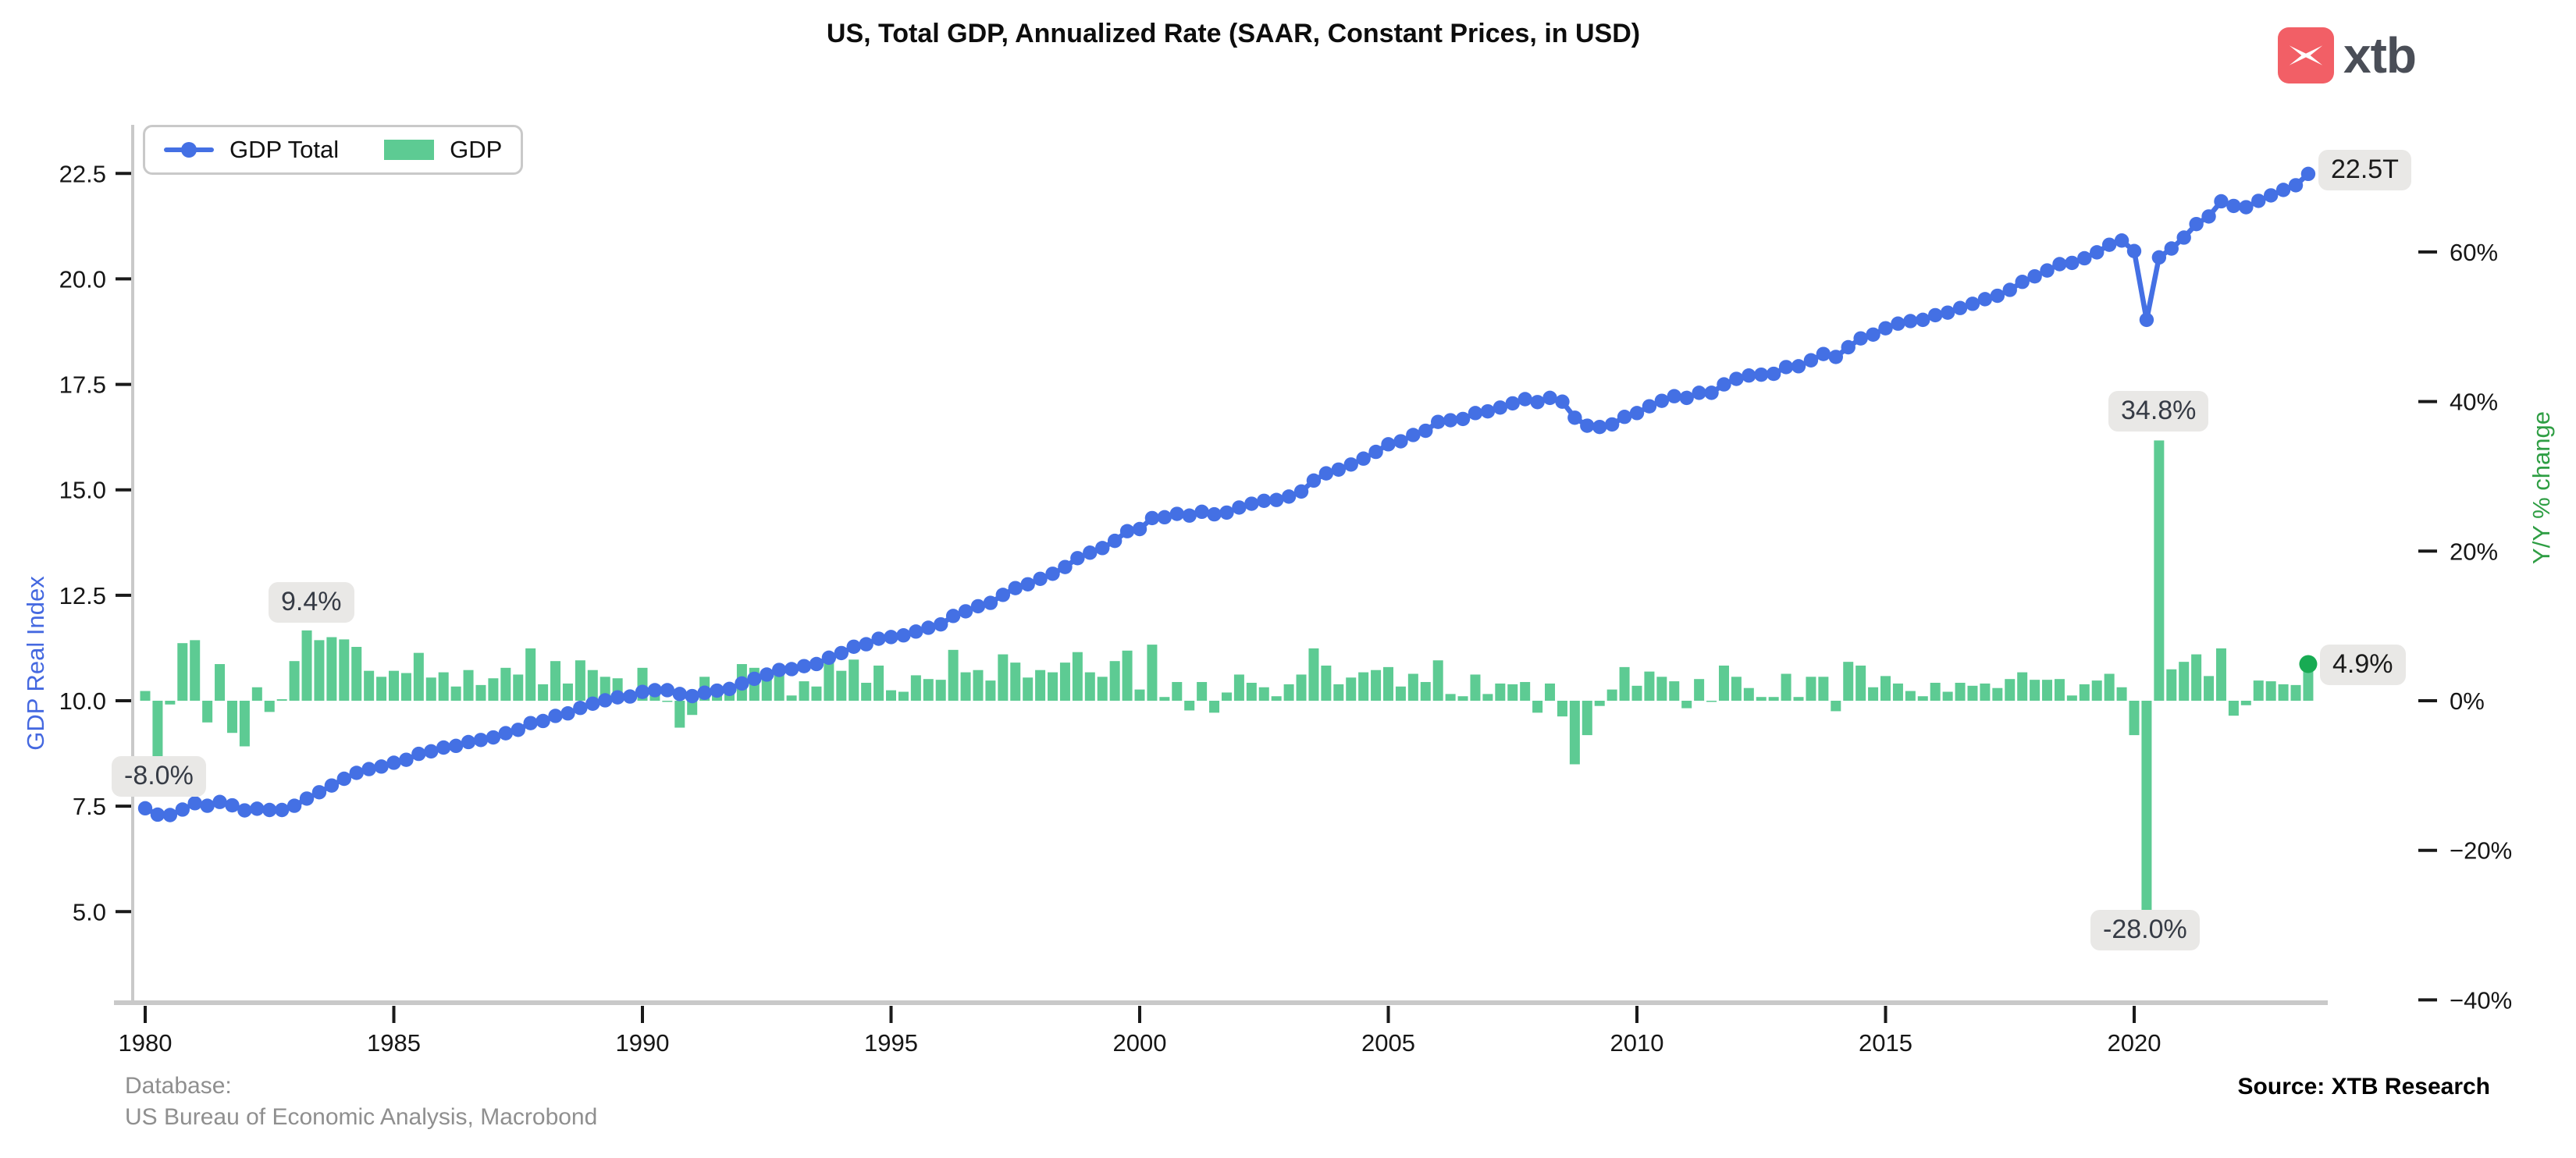 This screenshot has height=1158, width=2576. What do you see at coordinates (2347, 55) in the screenshot?
I see `xtb-logo: xtb` at bounding box center [2347, 55].